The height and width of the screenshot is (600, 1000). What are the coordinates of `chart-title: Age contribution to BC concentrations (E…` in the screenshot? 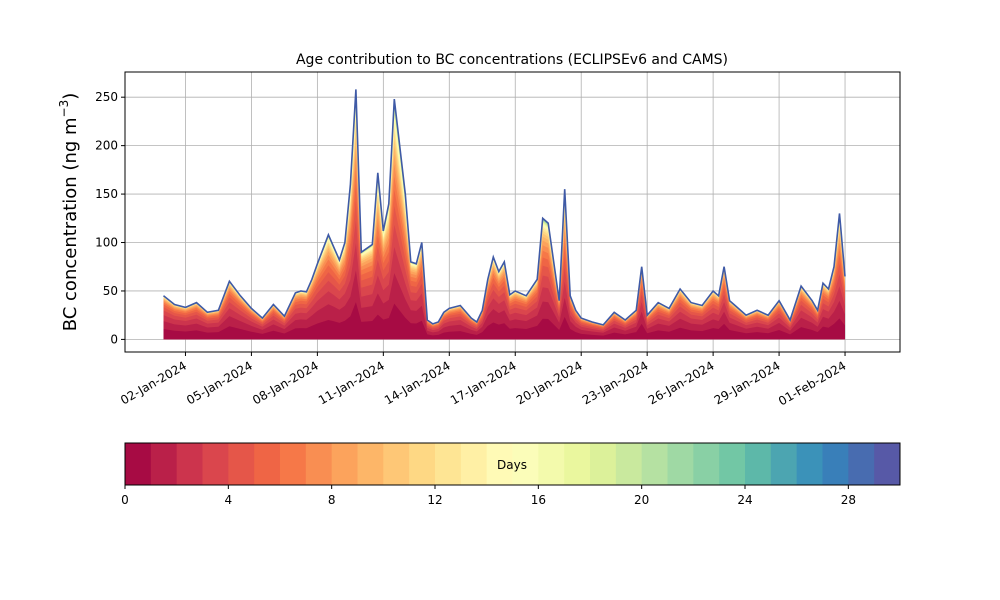 It's located at (512, 60).